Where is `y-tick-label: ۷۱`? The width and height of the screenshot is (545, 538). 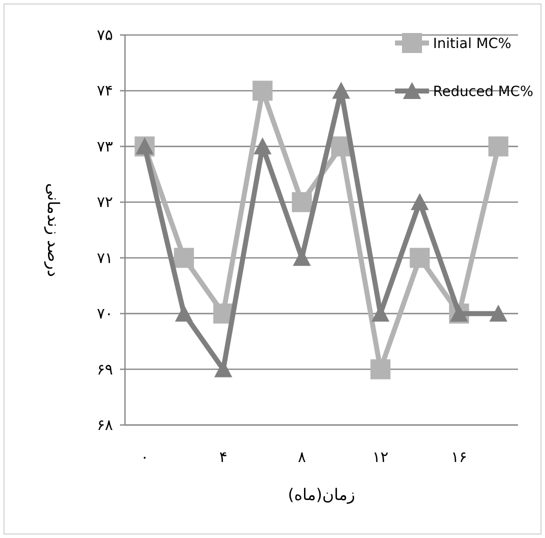 y-tick-label: ۷۱ is located at coordinates (104, 257).